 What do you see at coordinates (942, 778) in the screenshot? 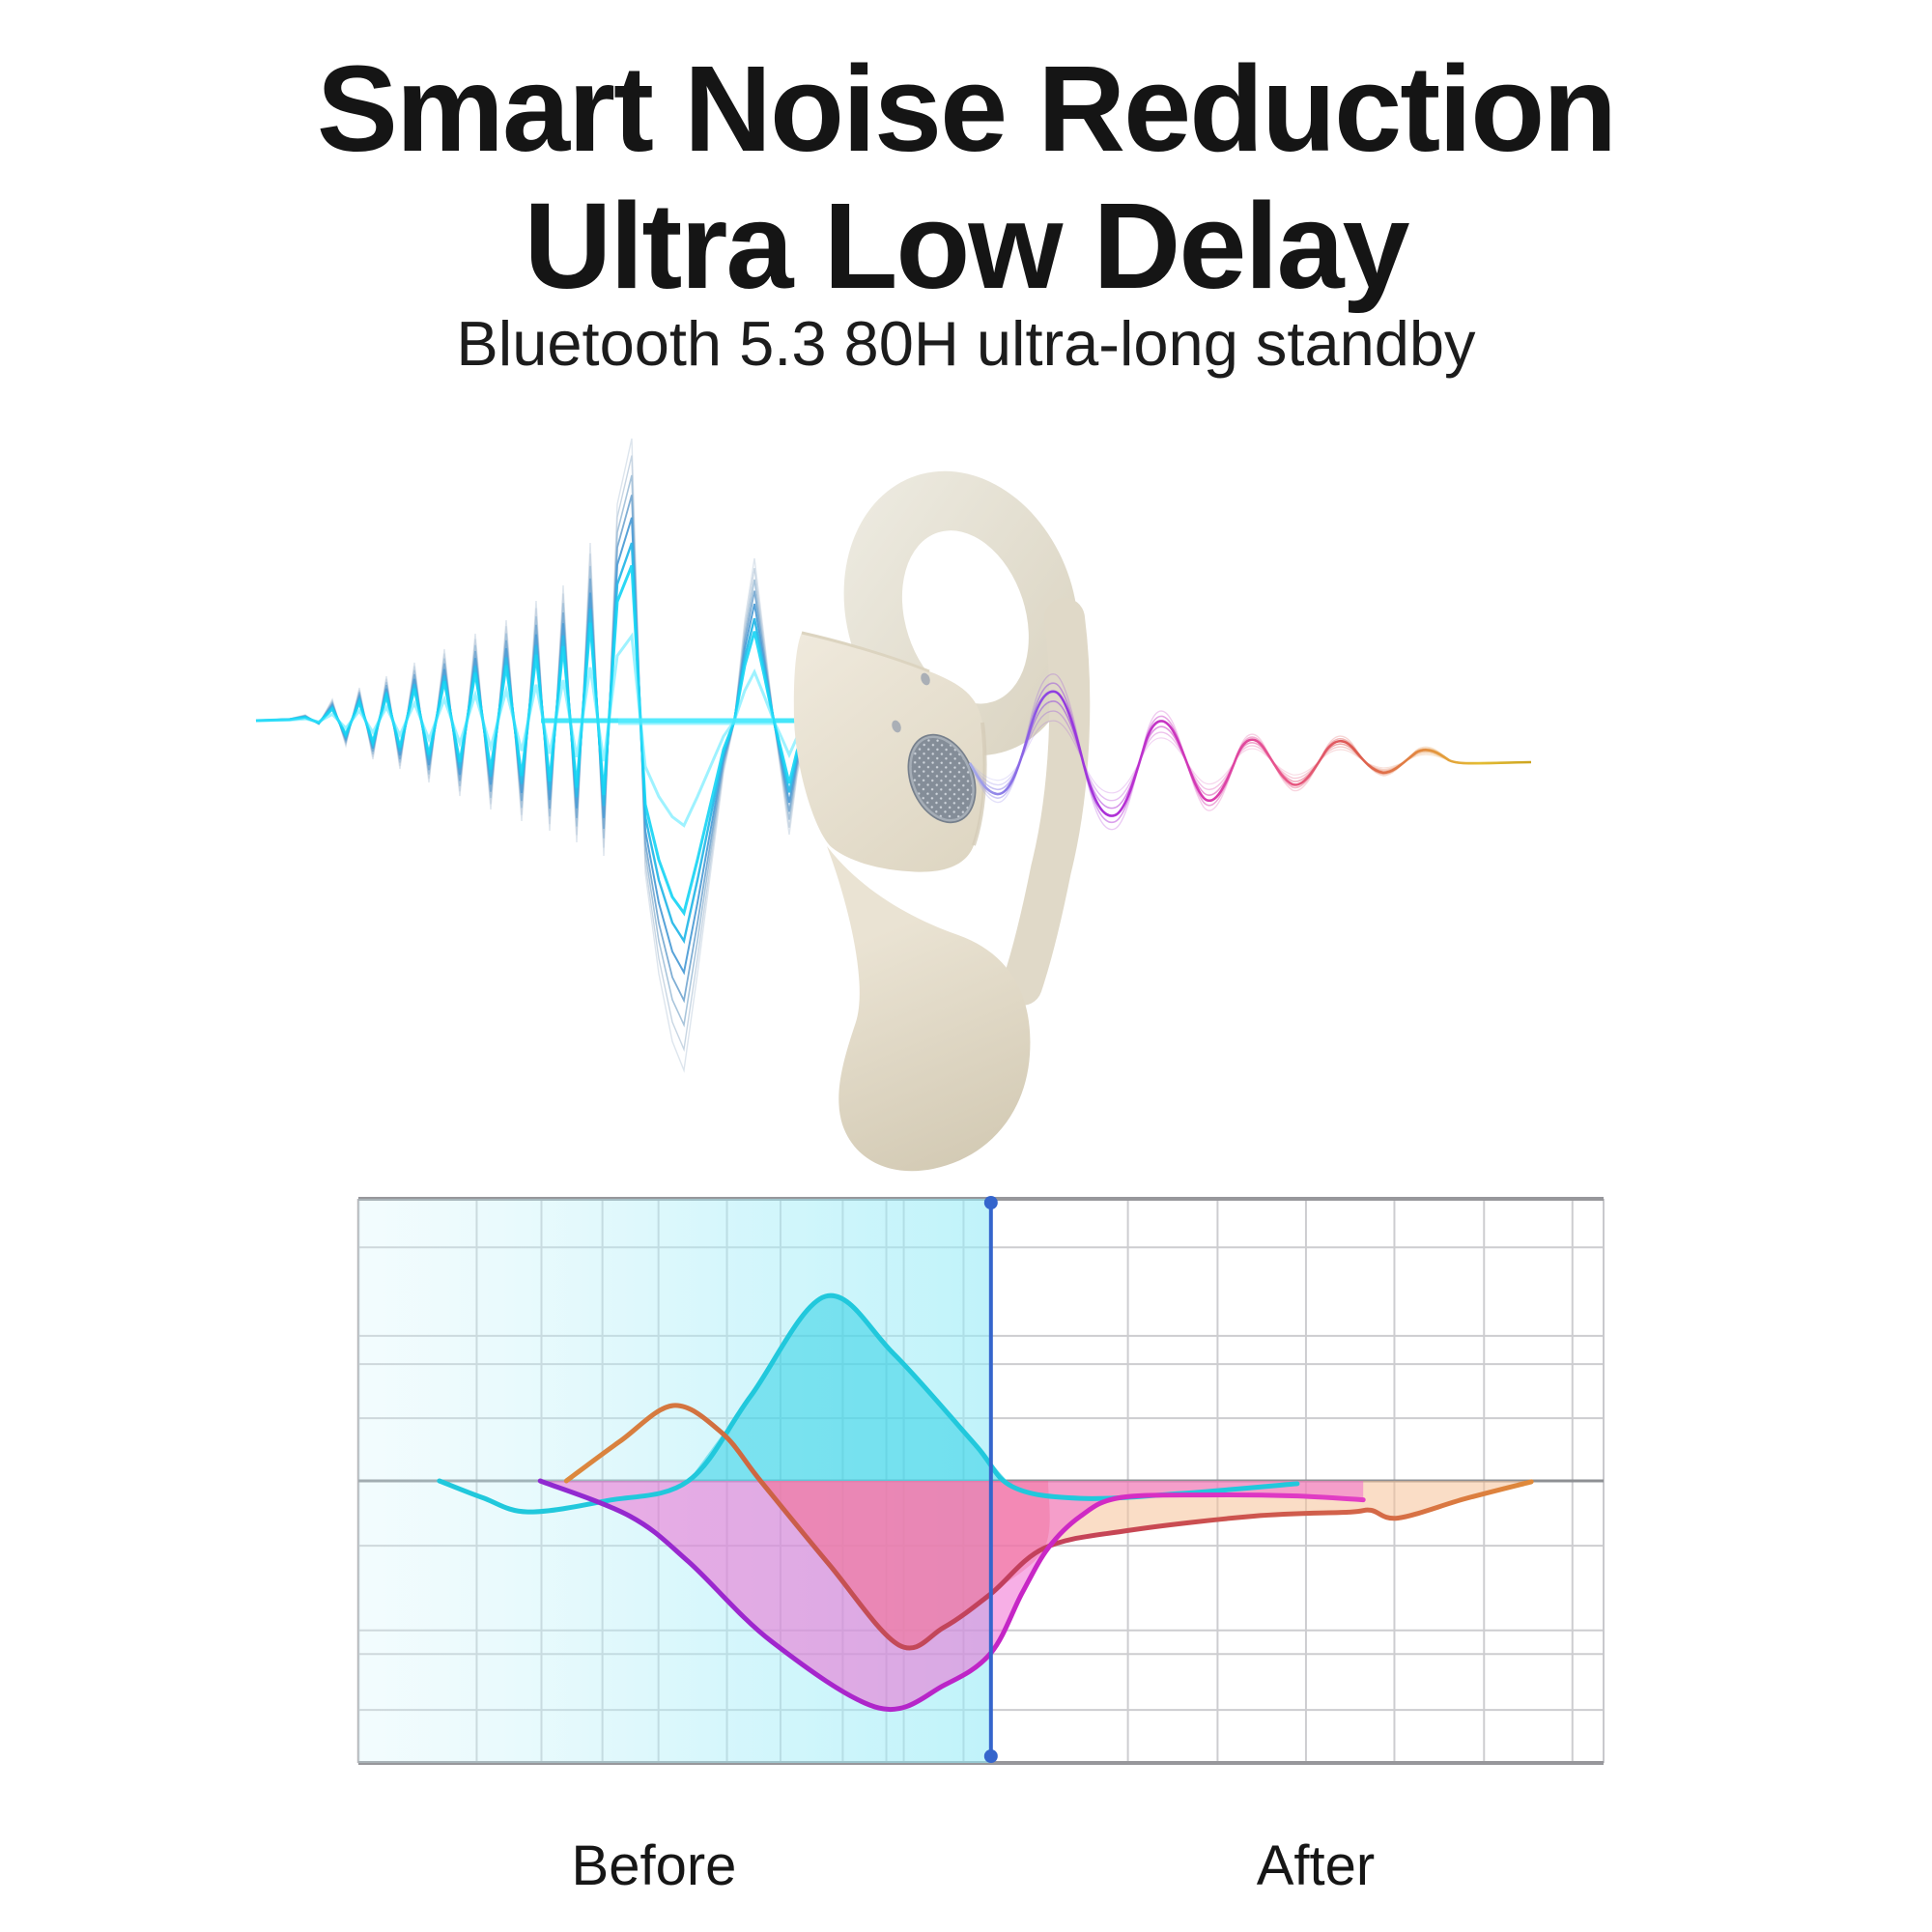
I see `speaker-grille-icon` at bounding box center [942, 778].